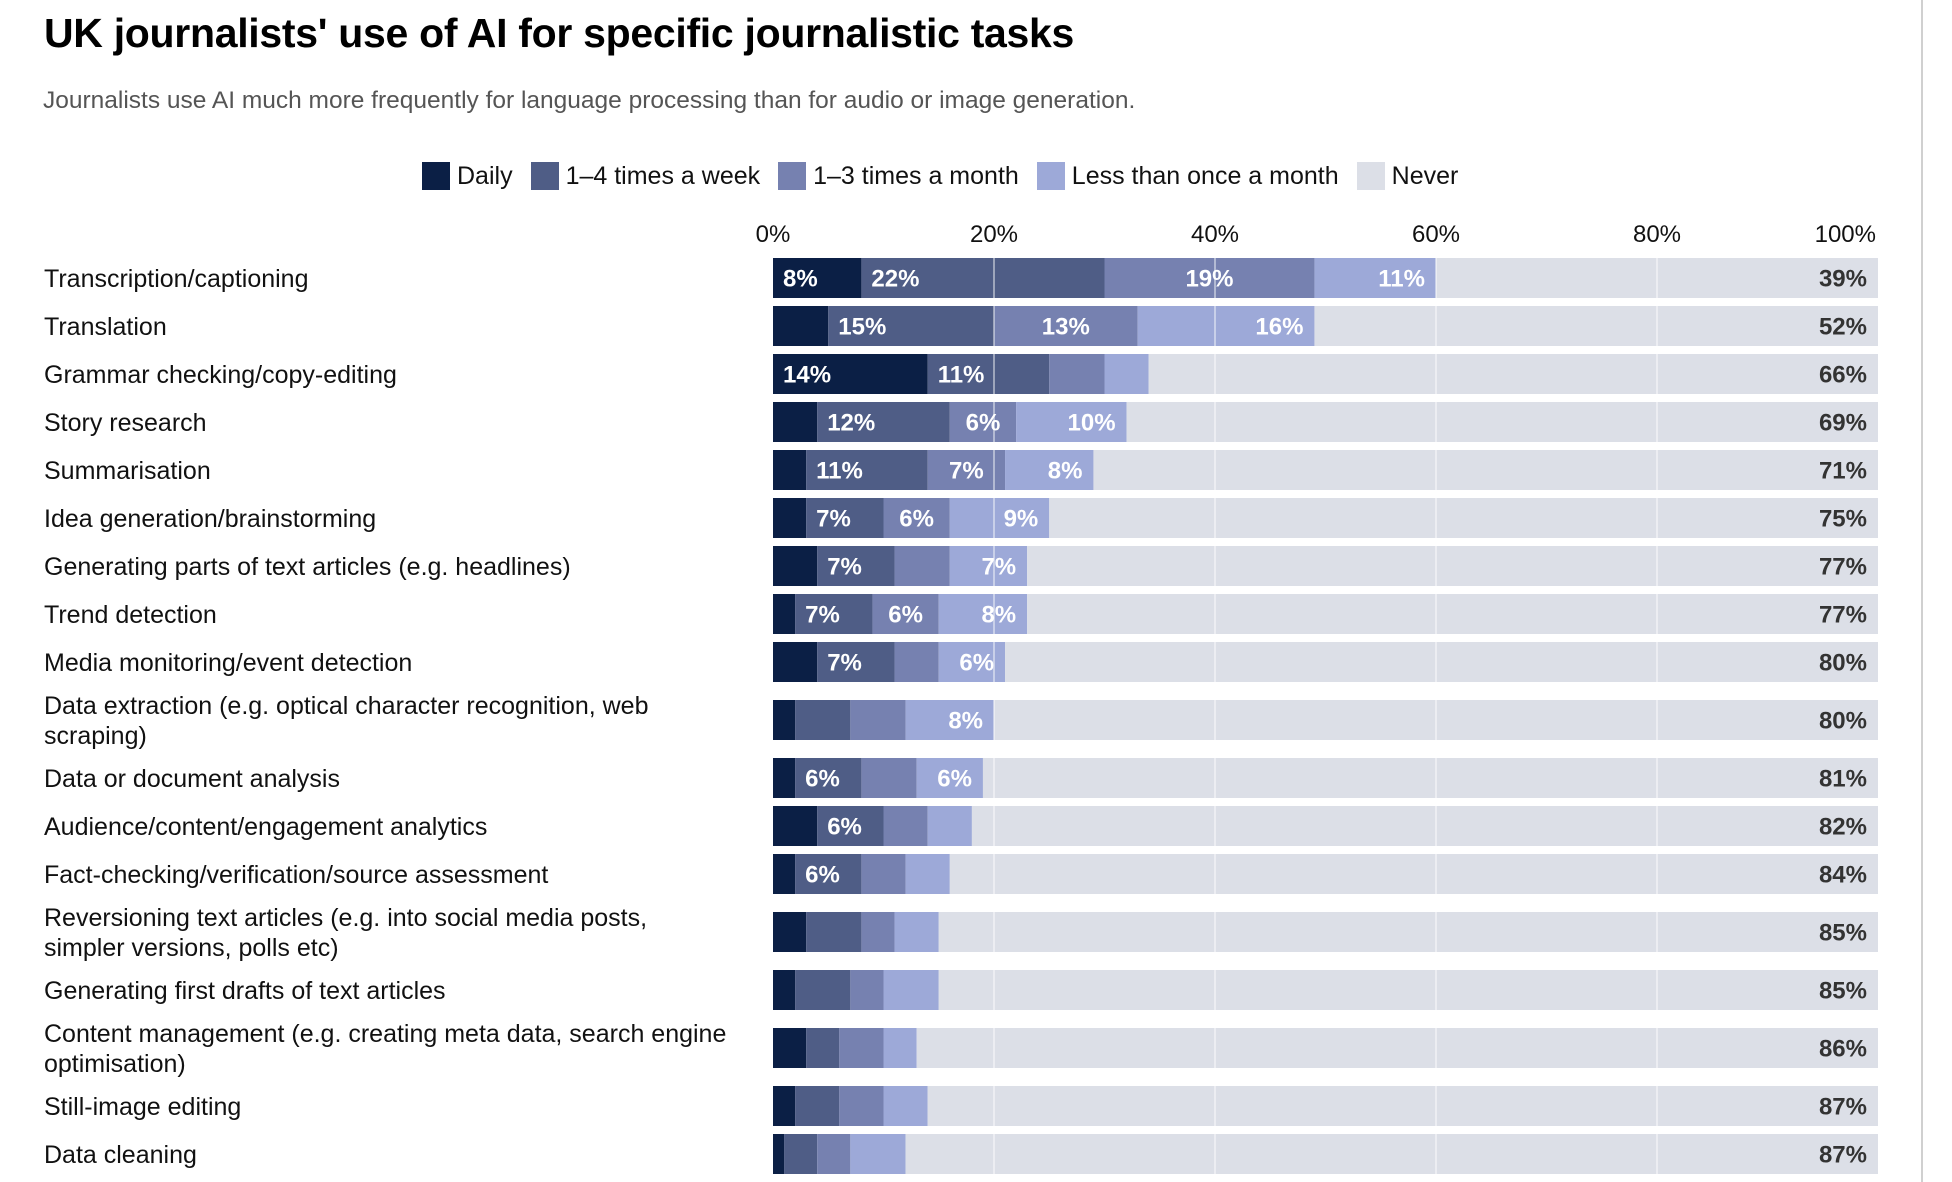 Image resolution: width=1952 pixels, height=1182 pixels. What do you see at coordinates (467, 176) in the screenshot?
I see `legend-item-daily: Daily` at bounding box center [467, 176].